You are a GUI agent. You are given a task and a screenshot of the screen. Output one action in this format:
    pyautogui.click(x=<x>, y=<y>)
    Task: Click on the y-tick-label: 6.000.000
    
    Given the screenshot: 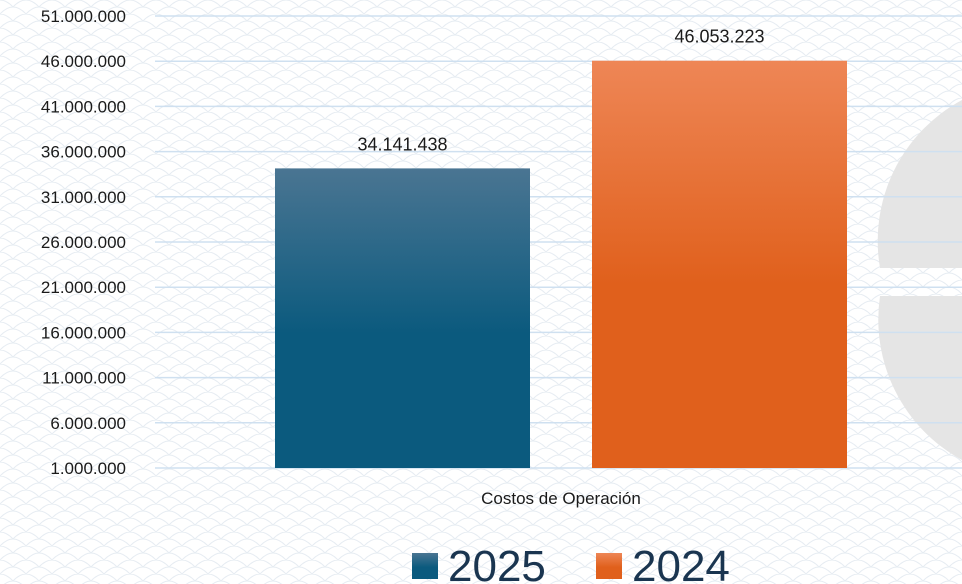 What is the action you would take?
    pyautogui.click(x=88, y=423)
    